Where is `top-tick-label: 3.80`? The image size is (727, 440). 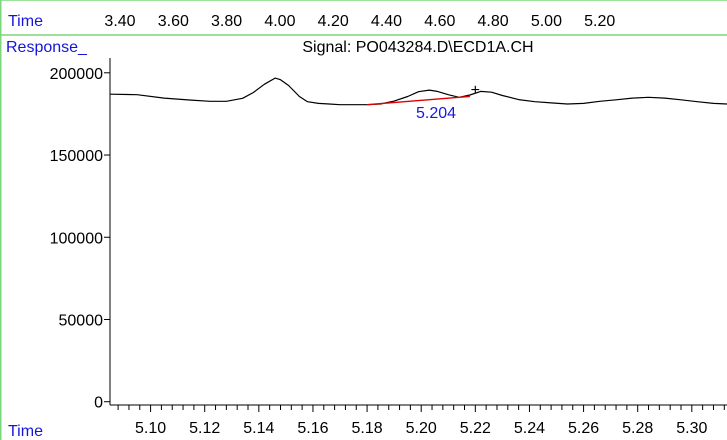
top-tick-label: 3.80 is located at coordinates (226, 21).